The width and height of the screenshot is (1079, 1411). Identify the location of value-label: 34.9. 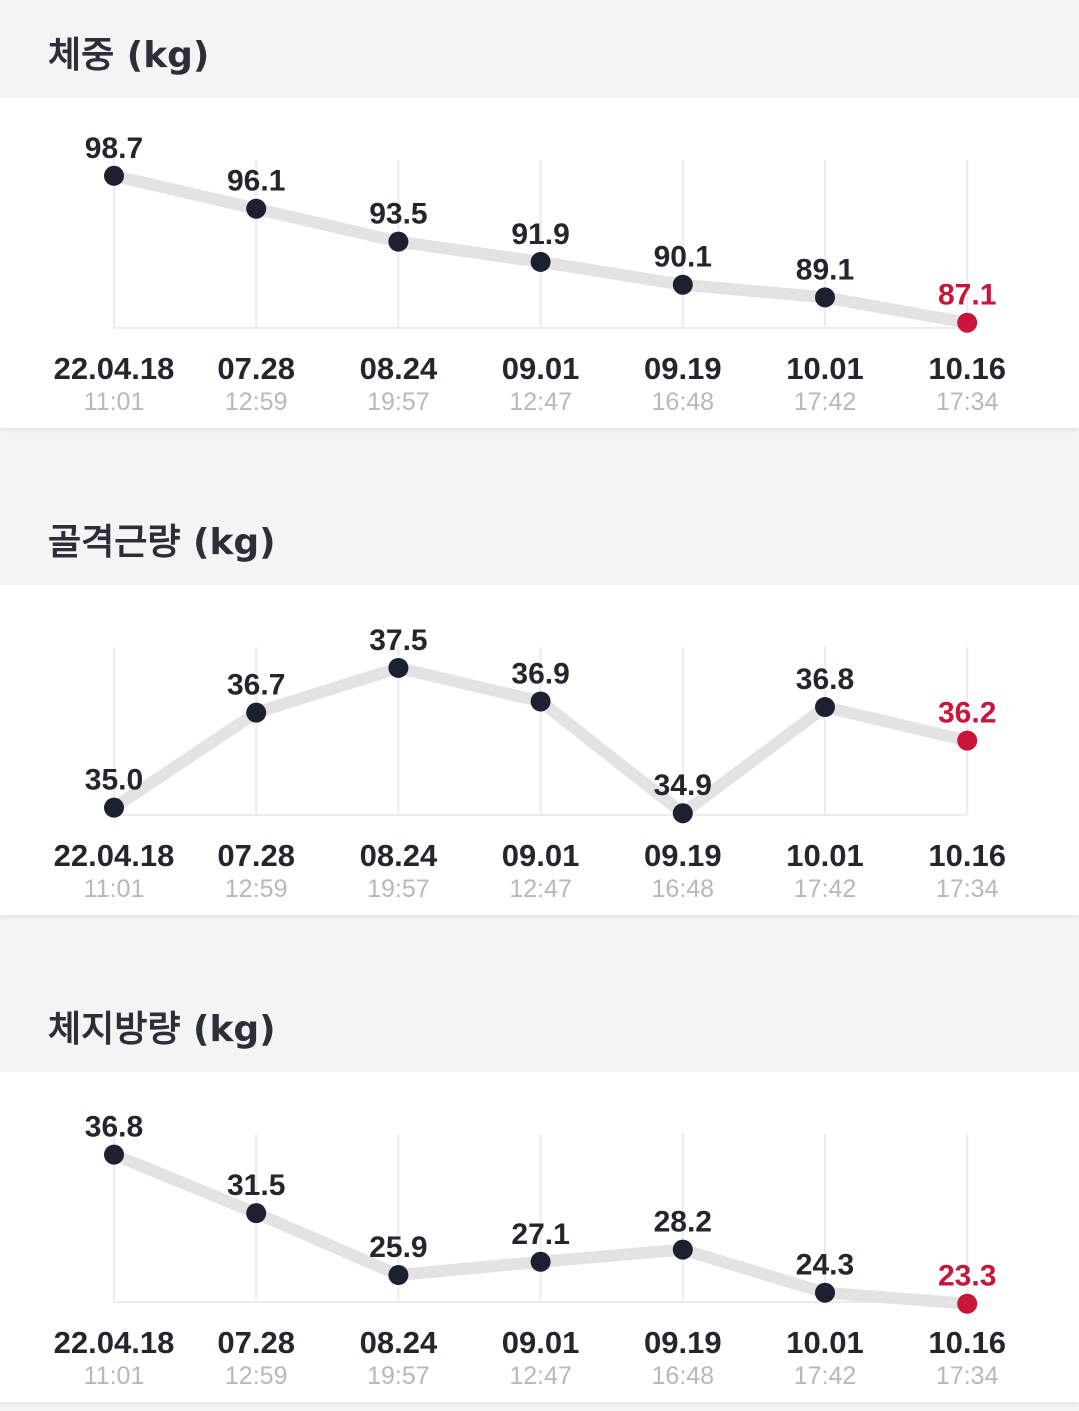
(683, 785).